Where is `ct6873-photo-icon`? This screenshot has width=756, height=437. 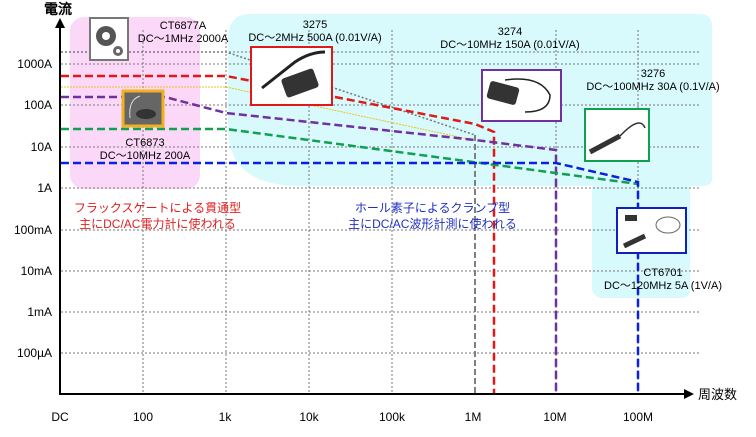 ct6873-photo-icon is located at coordinates (143, 108).